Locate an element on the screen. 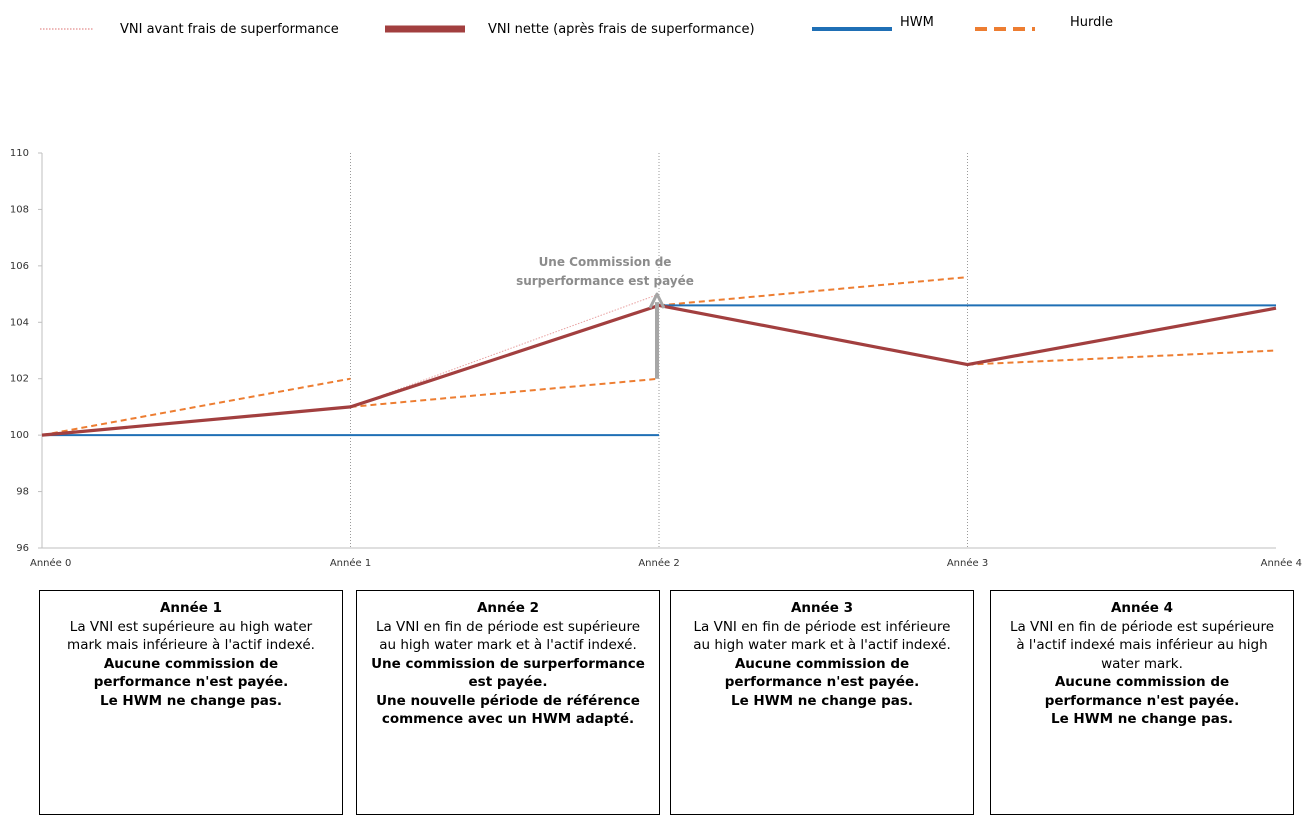  annotation-text: surperformance est payée is located at coordinates (605, 281).